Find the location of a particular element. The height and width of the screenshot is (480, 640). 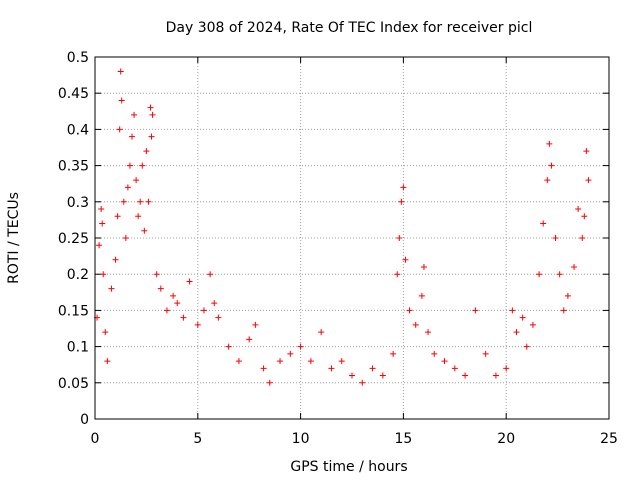

y-tick-label: 0.5 is located at coordinates (78, 58).